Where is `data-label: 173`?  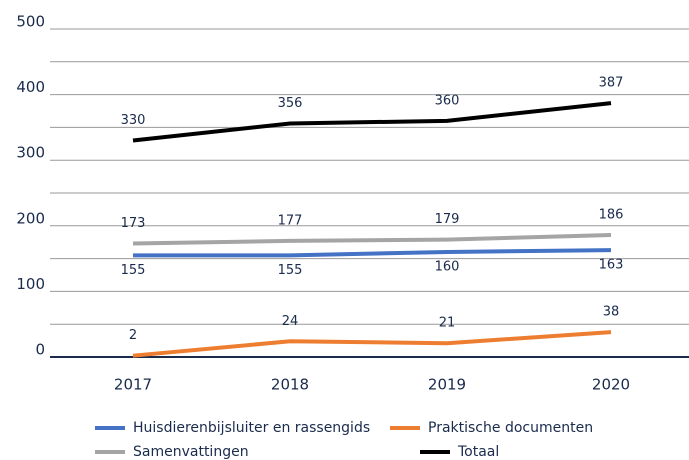 data-label: 173 is located at coordinates (133, 223).